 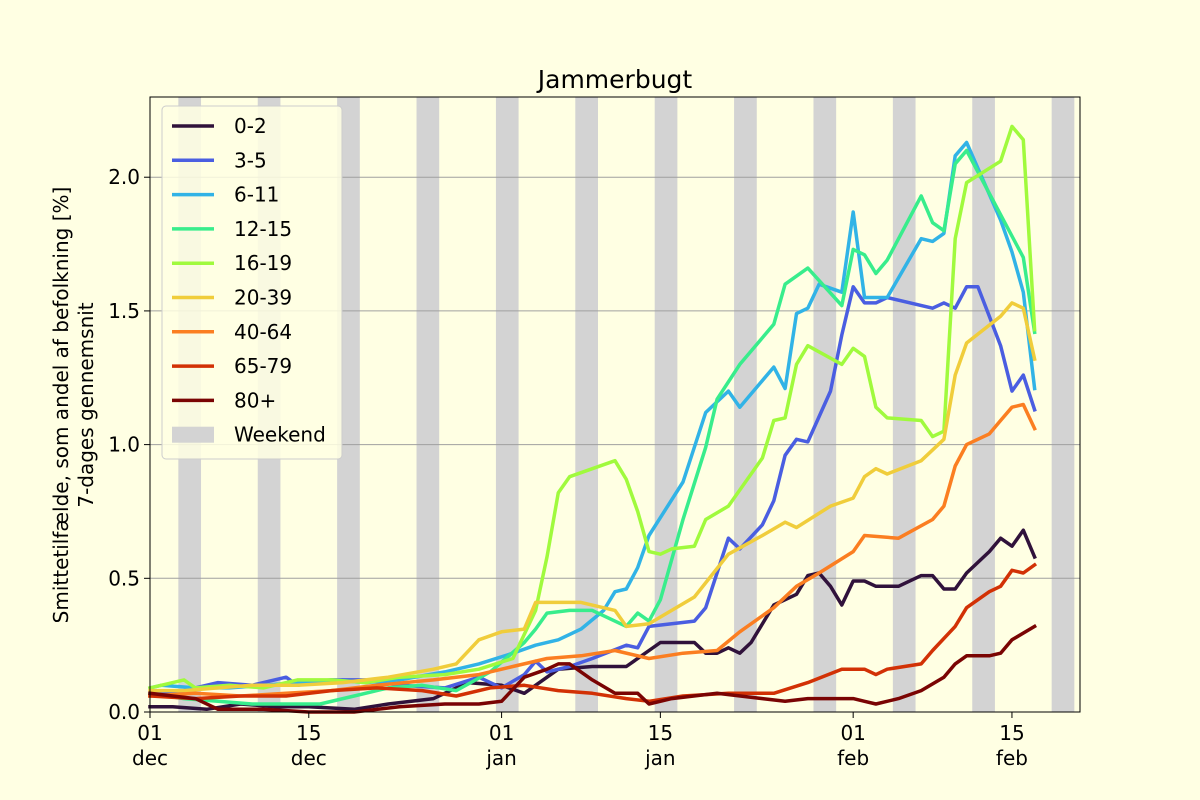 I want to click on y-axis-label-line2: 7-dages gennemsnit, so click(x=86, y=404).